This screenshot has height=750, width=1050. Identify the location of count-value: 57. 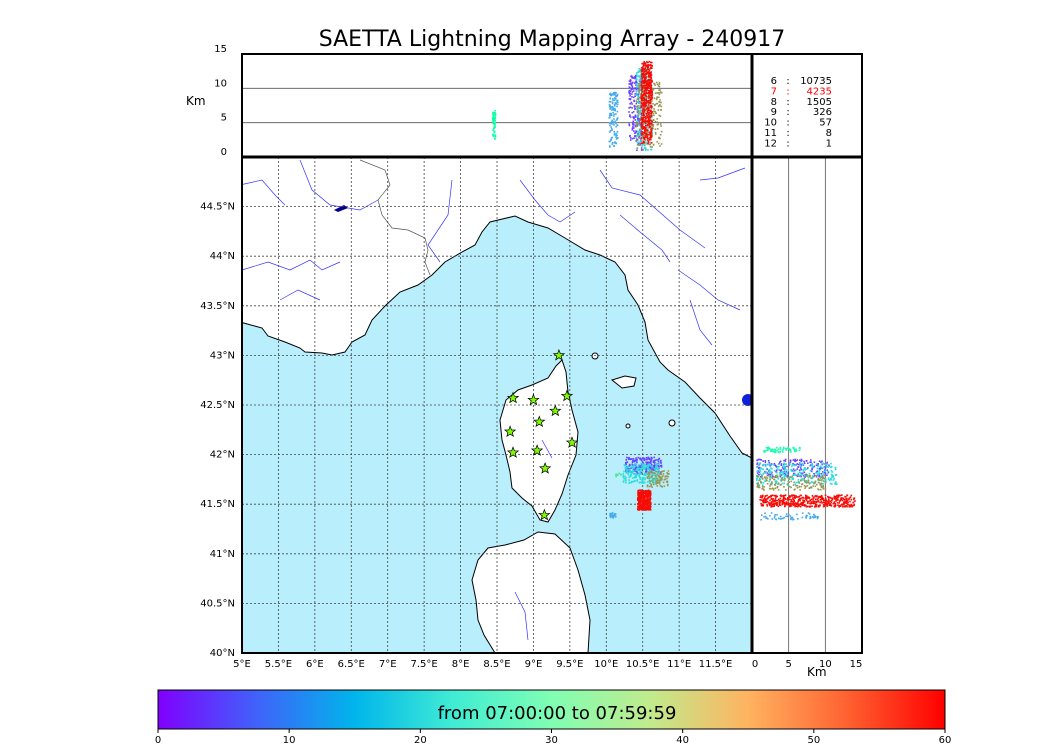
(825, 123).